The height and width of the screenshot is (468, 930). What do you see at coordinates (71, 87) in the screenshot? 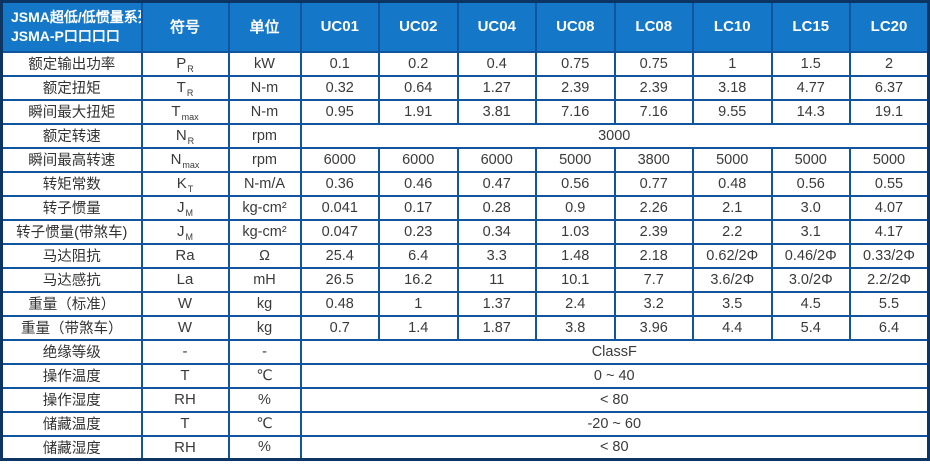
I see `row-label: 额定扭矩` at bounding box center [71, 87].